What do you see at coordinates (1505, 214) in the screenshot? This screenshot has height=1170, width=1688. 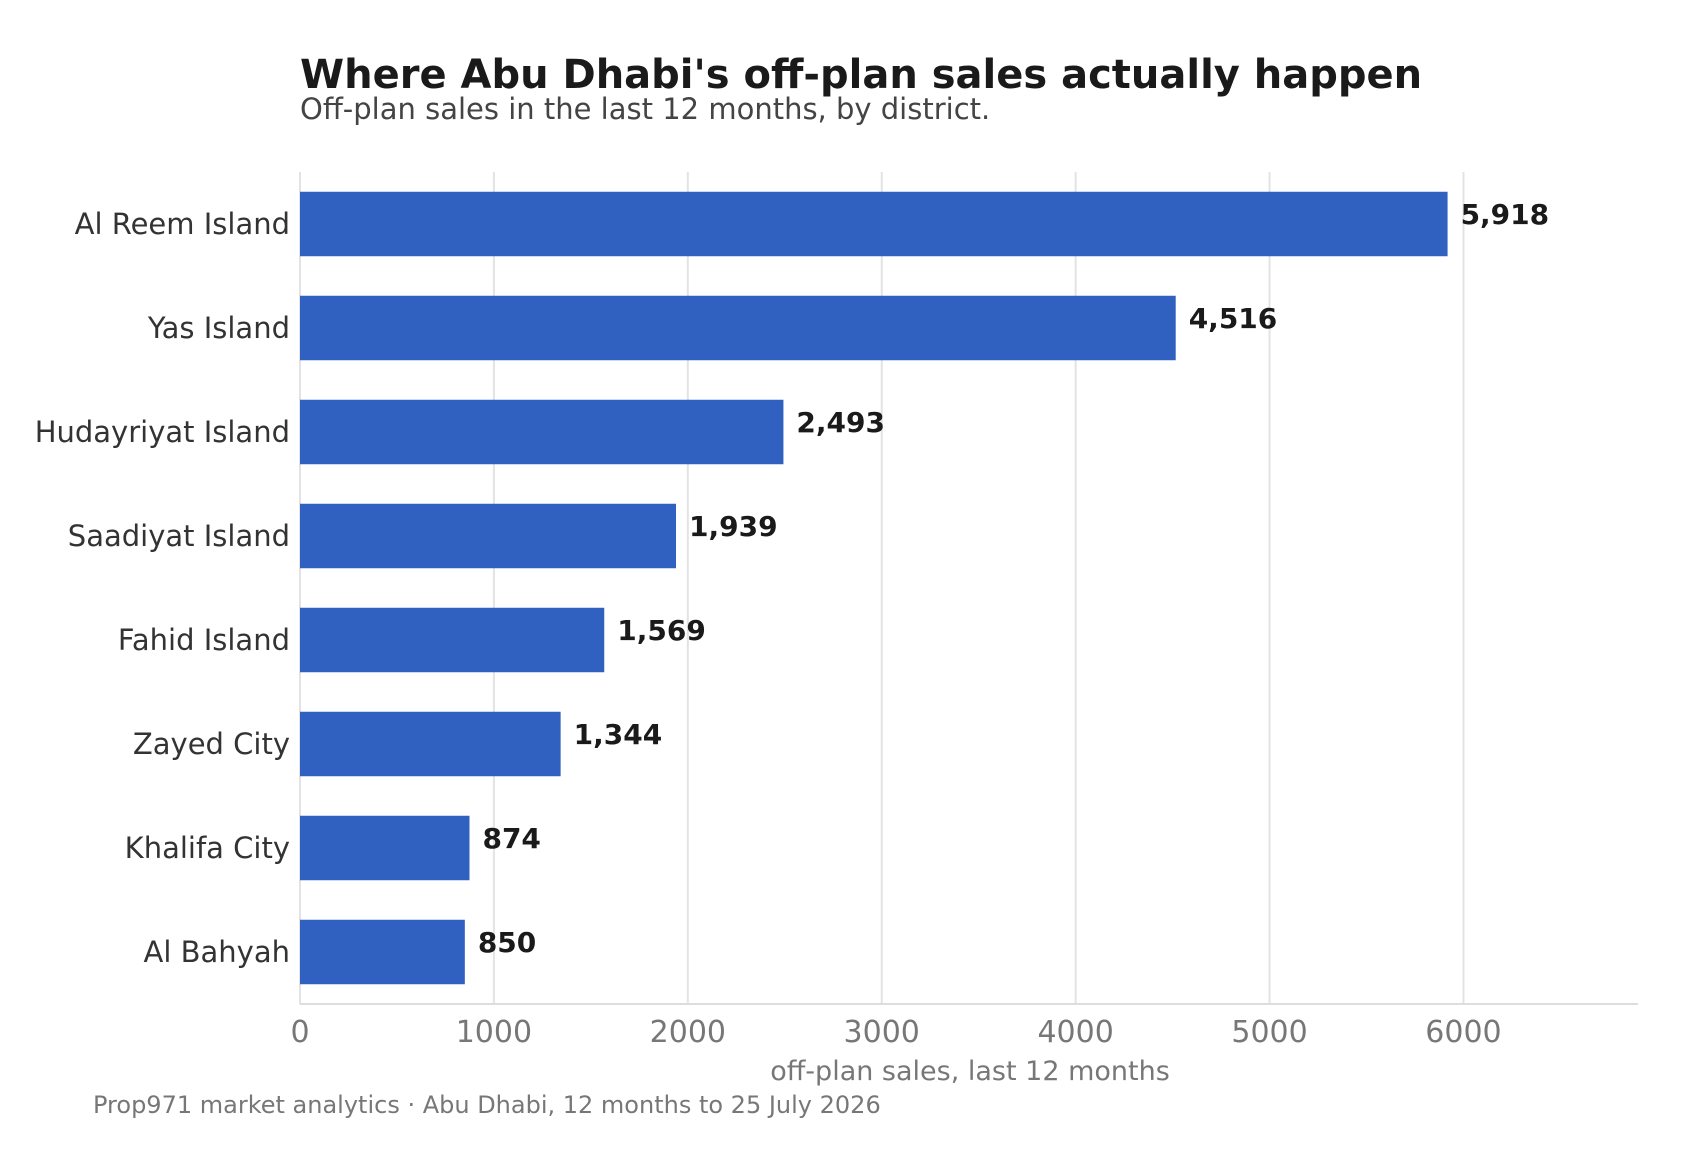 I see `value-label: 5,918` at bounding box center [1505, 214].